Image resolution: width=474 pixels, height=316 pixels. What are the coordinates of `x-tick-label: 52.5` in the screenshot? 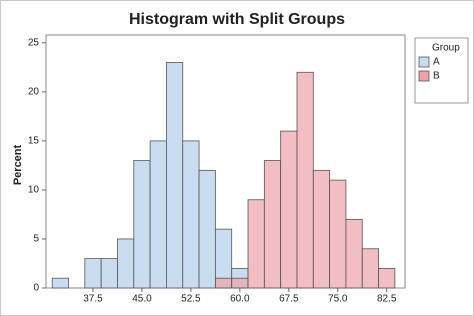 It's located at (191, 299).